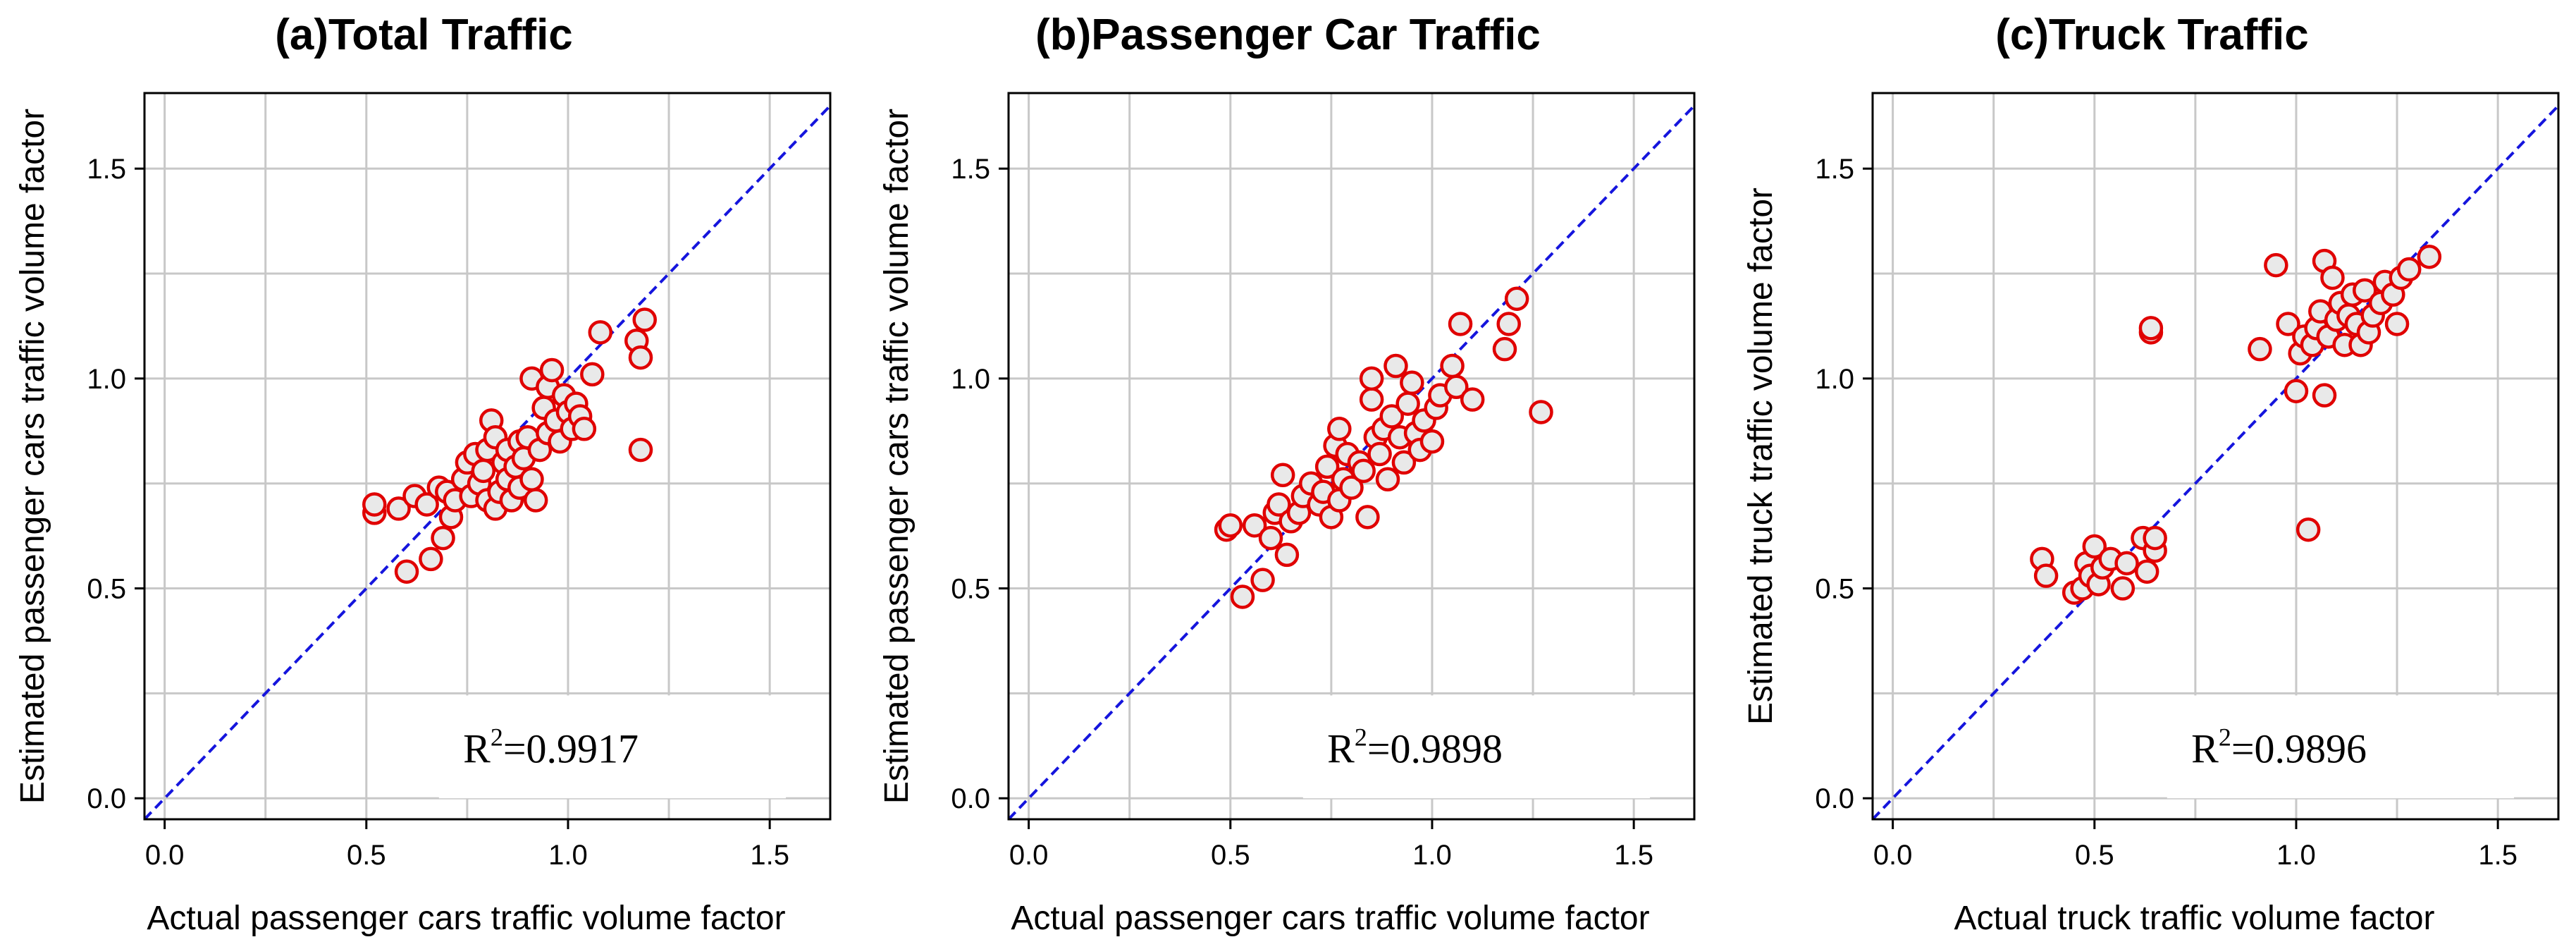 Image resolution: width=2576 pixels, height=949 pixels. Describe the element at coordinates (1761, 456) in the screenshot. I see `y-axis-label: Estimated truck traffic volume factor` at that location.